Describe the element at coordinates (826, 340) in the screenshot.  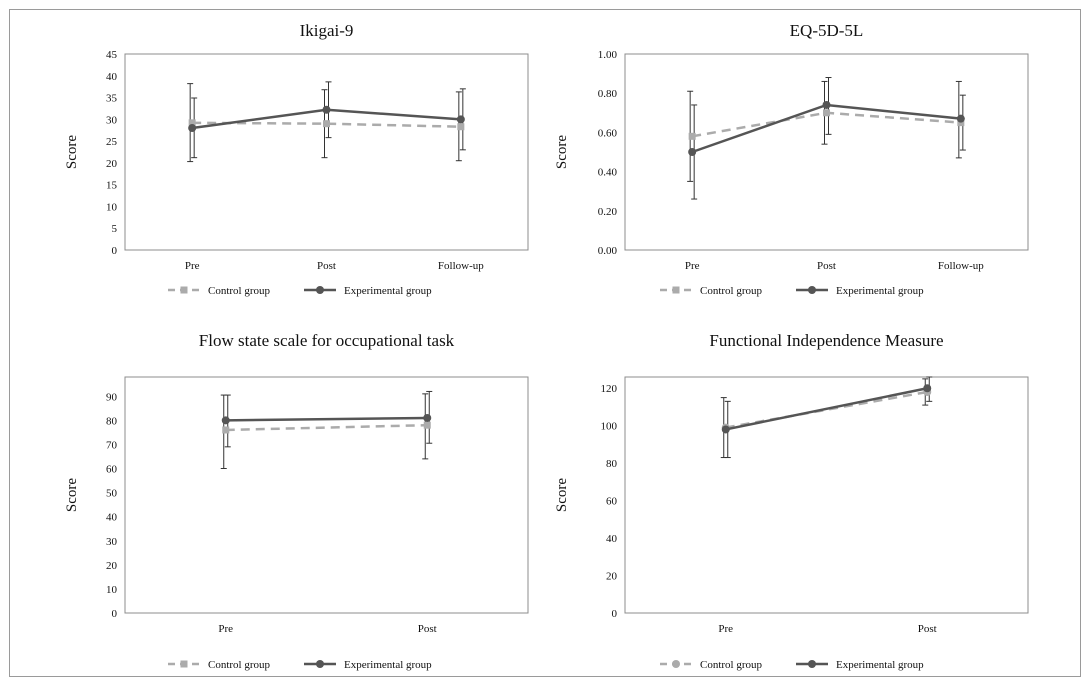
I see `chart-title: Functional Independence Measure` at that location.